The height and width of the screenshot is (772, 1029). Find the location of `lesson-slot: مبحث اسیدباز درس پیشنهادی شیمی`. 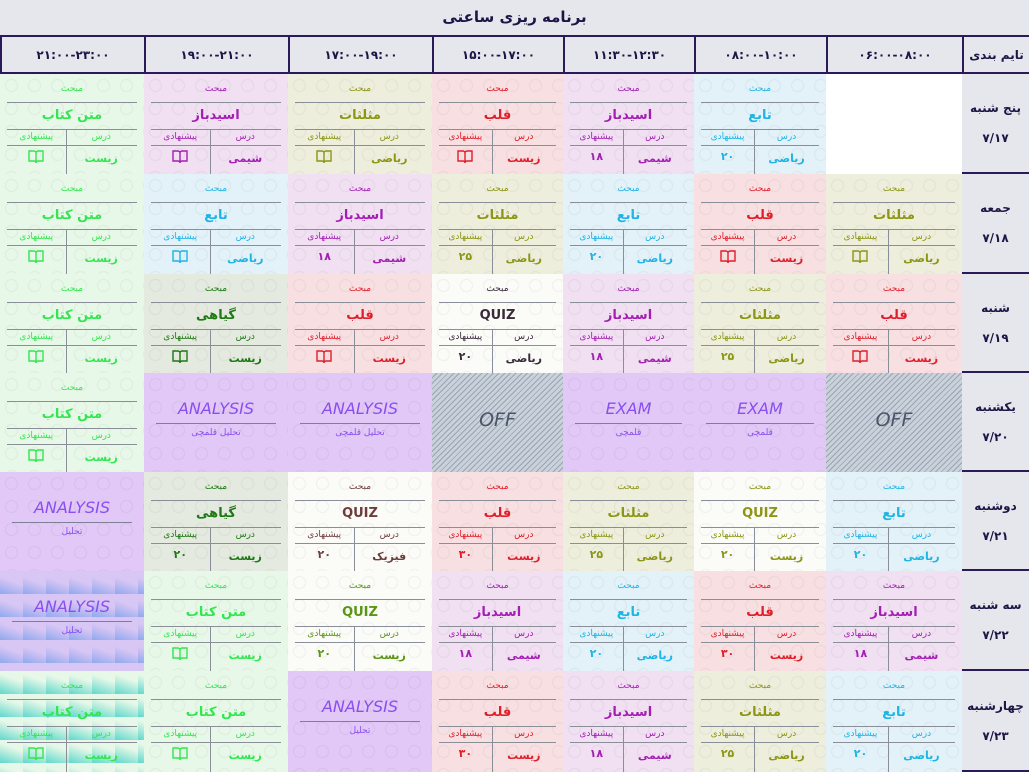

lesson-slot: مبحث اسیدباز درس پیشنهادی شیمی is located at coordinates (216, 124).